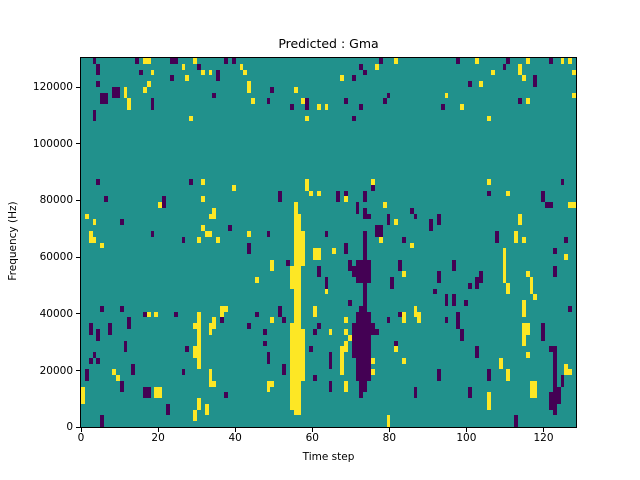 The height and width of the screenshot is (480, 640). What do you see at coordinates (56, 370) in the screenshot?
I see `y-tick-label: 20000` at bounding box center [56, 370].